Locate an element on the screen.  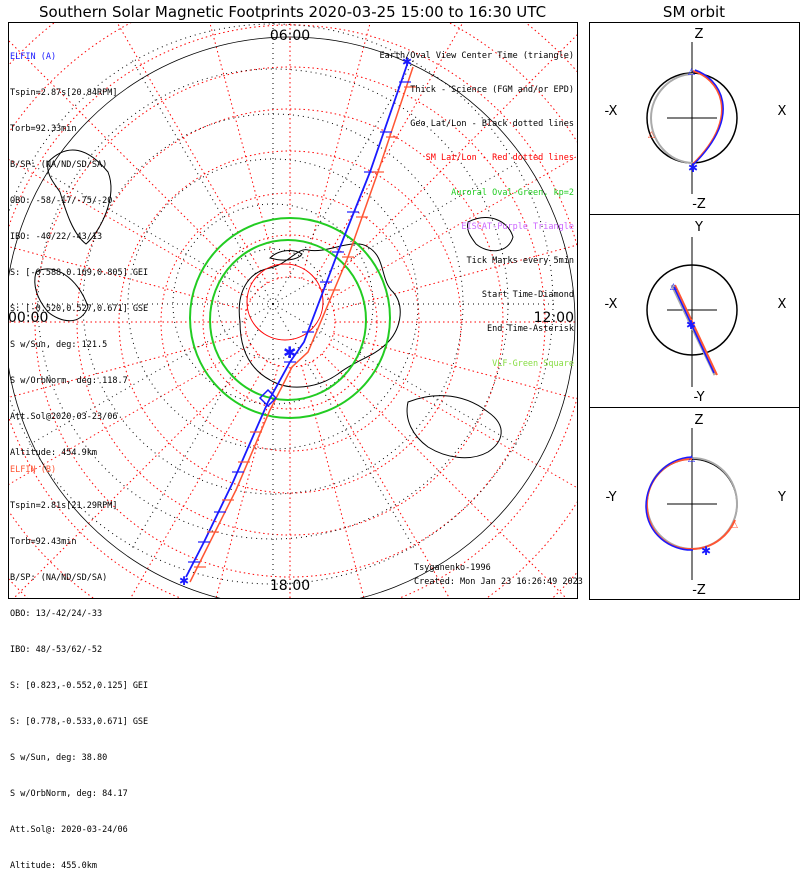
elfin-b-line: IBO: 48/-53/62/-52 is located at coordinates (56, 650).